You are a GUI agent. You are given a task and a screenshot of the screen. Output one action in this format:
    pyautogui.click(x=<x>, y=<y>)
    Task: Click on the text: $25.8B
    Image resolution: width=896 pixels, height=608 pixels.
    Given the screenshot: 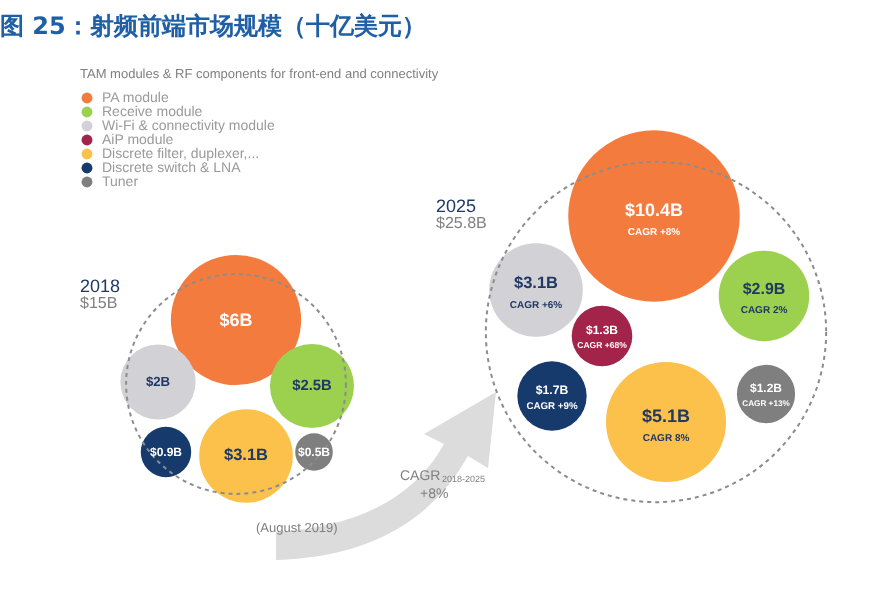 What is the action you would take?
    pyautogui.click(x=461, y=223)
    